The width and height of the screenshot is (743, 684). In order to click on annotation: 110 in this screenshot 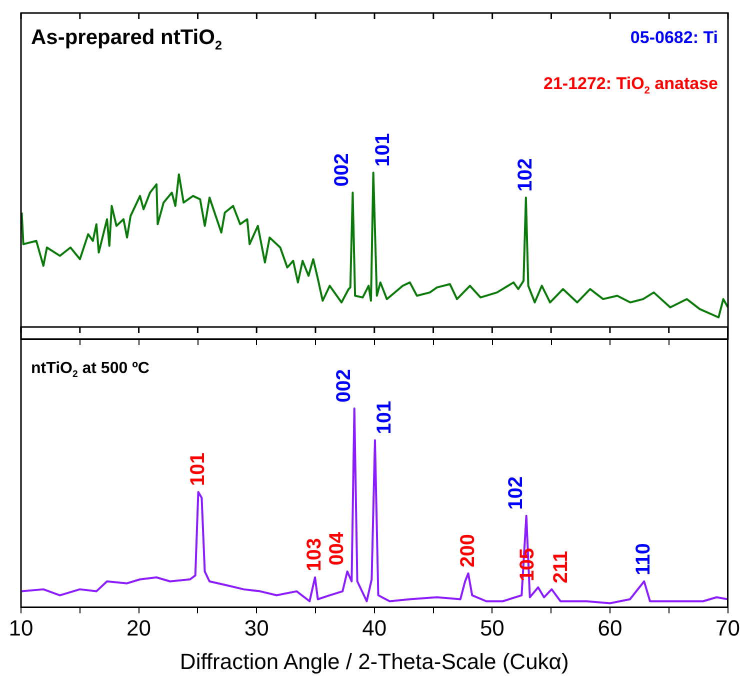, I will do `click(643, 559)`.